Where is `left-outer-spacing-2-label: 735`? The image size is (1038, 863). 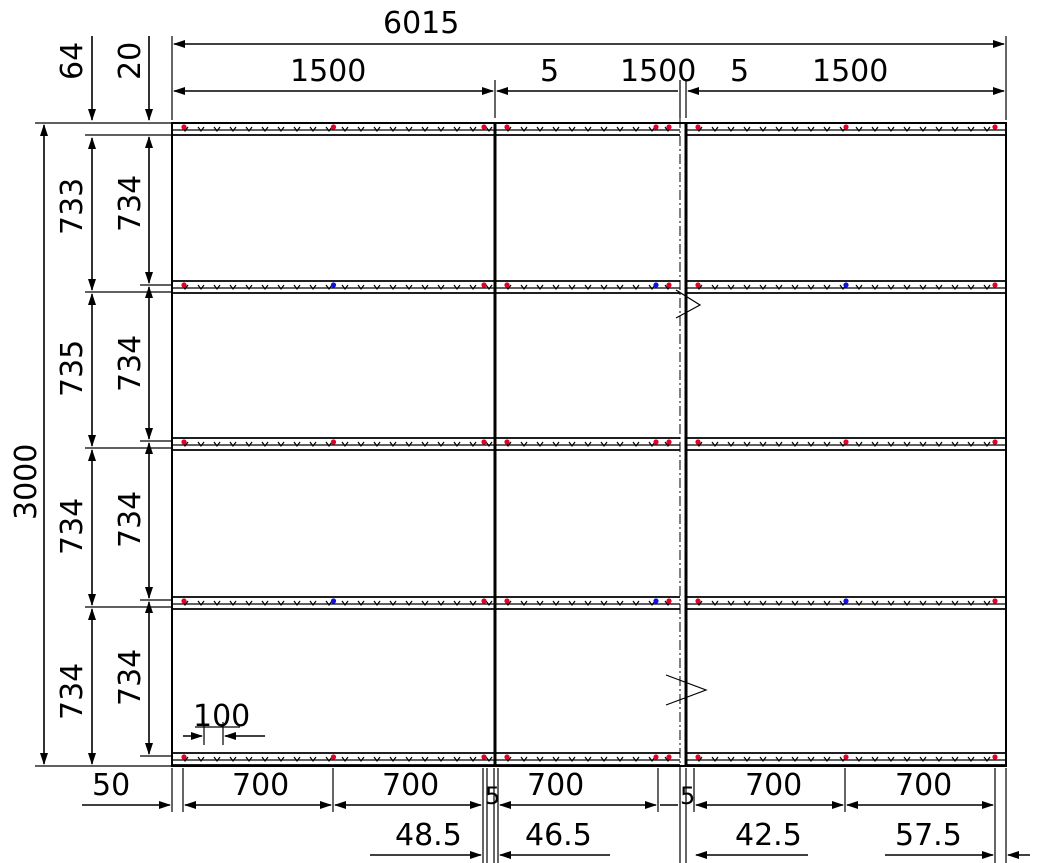 left-outer-spacing-2-label: 735 is located at coordinates (72, 368).